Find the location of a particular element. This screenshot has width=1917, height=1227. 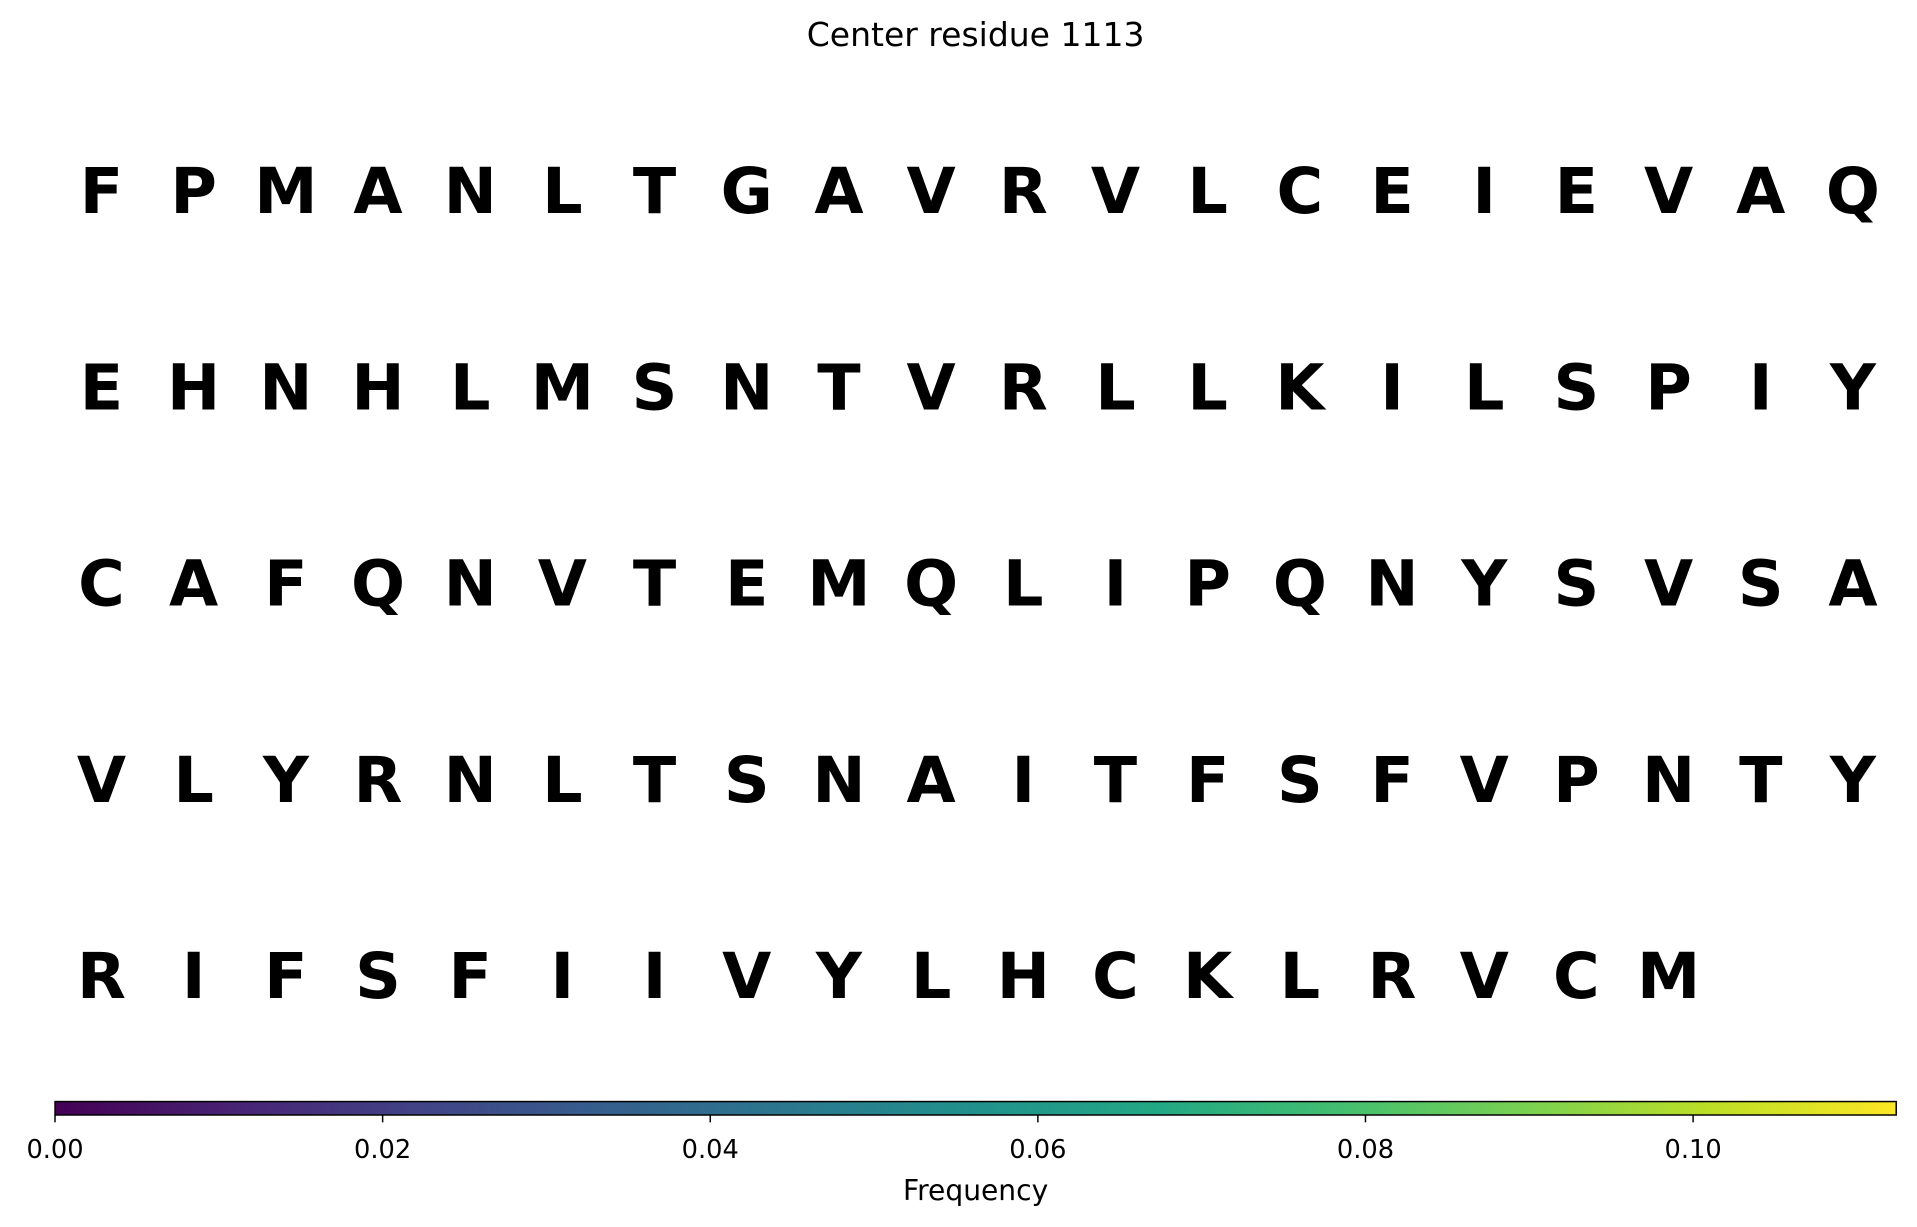

residue-letter: G is located at coordinates (747, 191).